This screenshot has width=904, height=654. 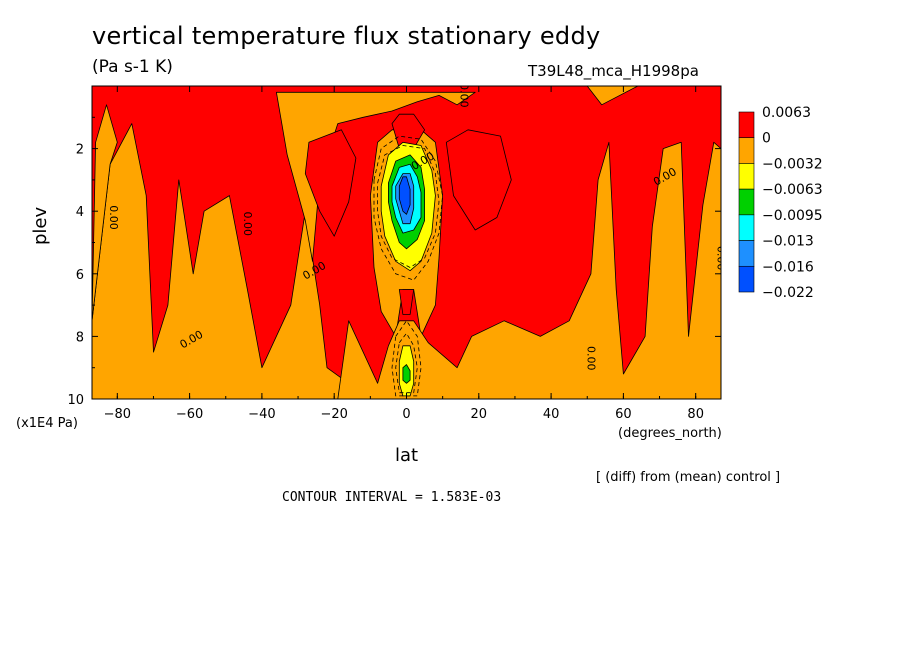 What do you see at coordinates (80, 212) in the screenshot?
I see `y-tick-label: 4` at bounding box center [80, 212].